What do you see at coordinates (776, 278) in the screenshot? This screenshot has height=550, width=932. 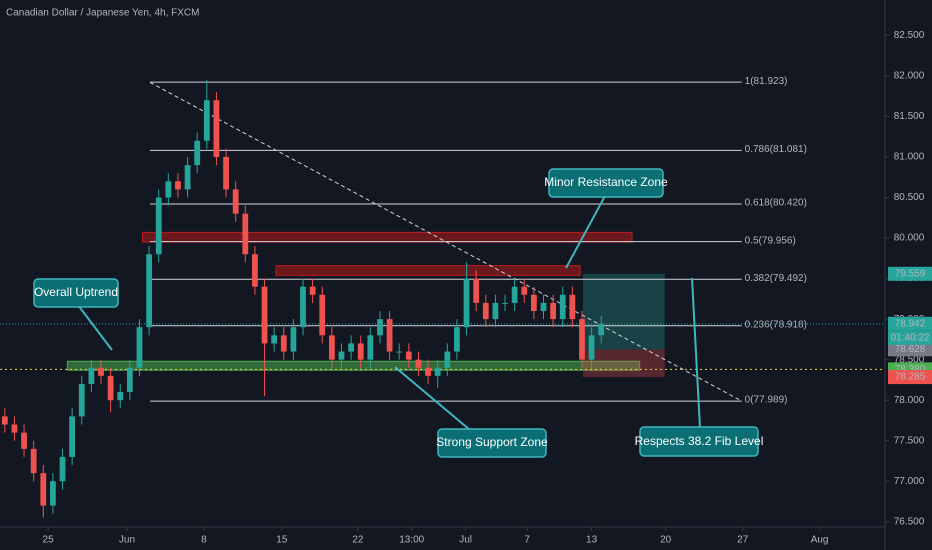 I see `fib-label: 0.382(79.492)` at bounding box center [776, 278].